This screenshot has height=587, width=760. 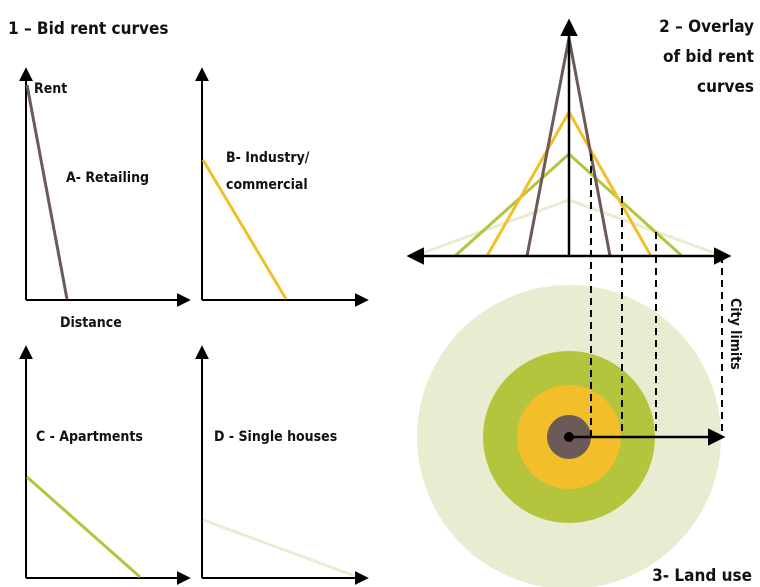 What do you see at coordinates (244, 229) in the screenshot?
I see `panel-b-industry-curve` at bounding box center [244, 229].